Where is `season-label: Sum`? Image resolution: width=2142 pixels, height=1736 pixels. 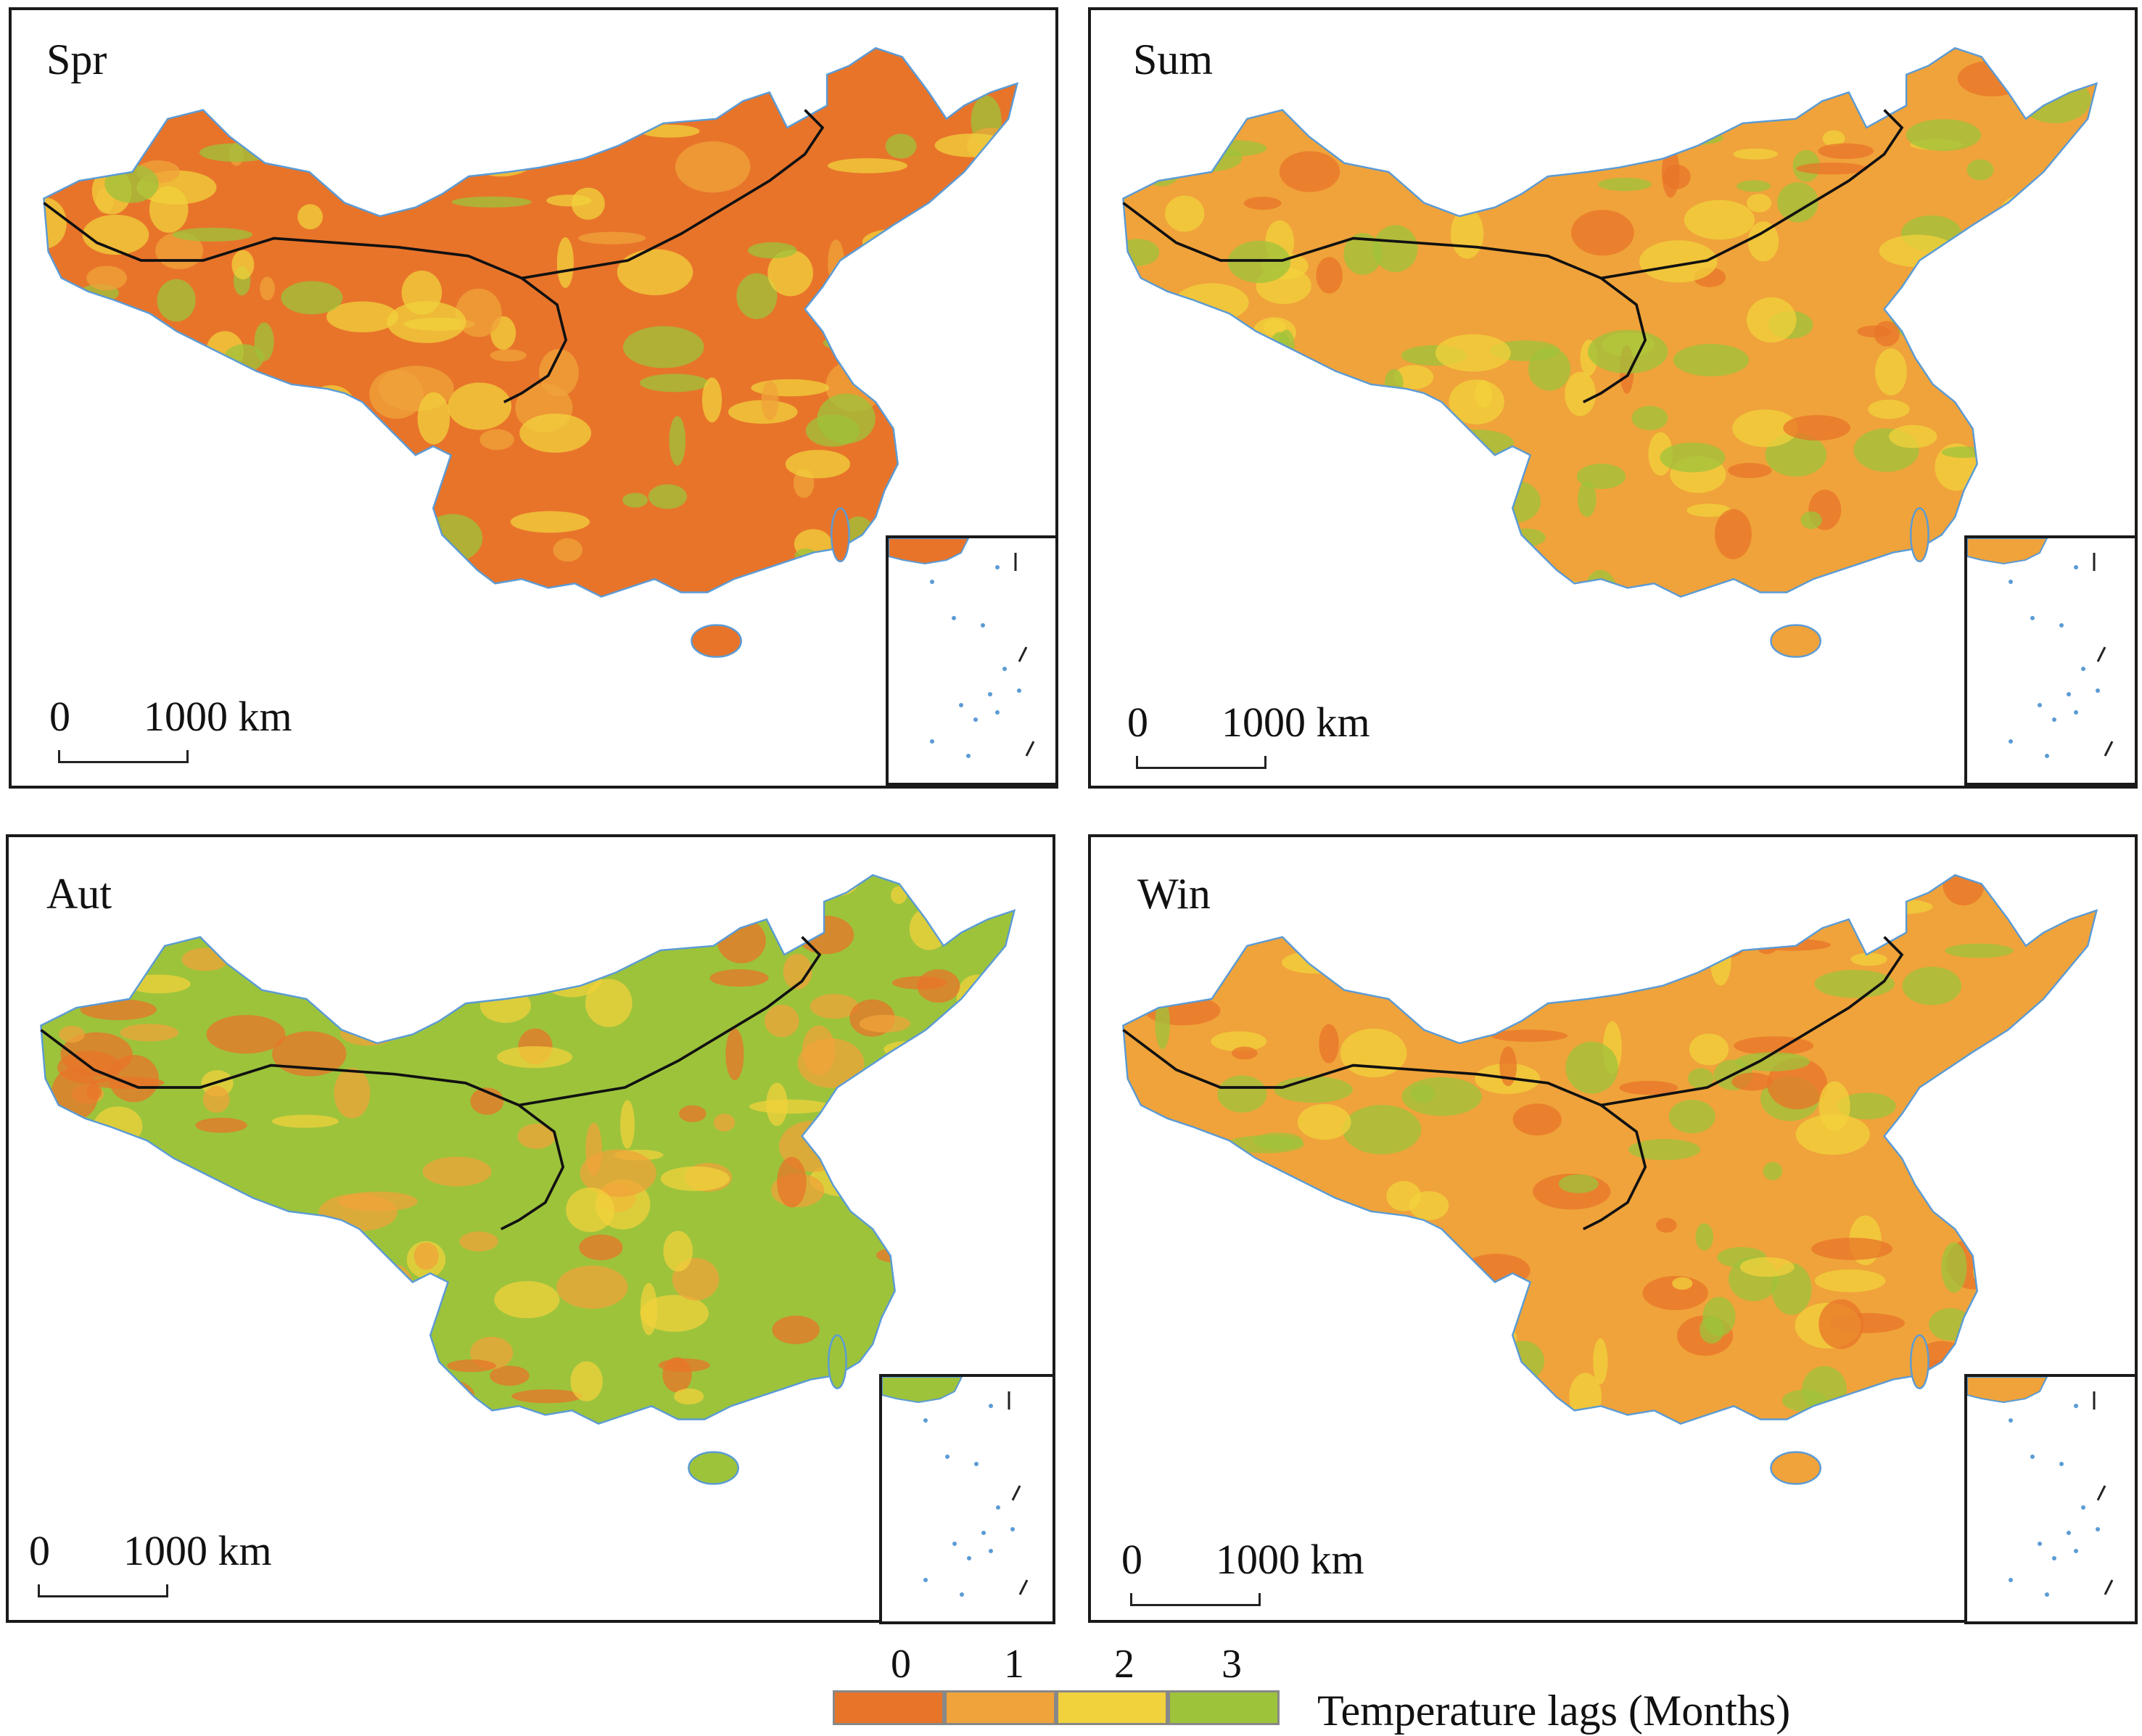 season-label: Sum is located at coordinates (1173, 59).